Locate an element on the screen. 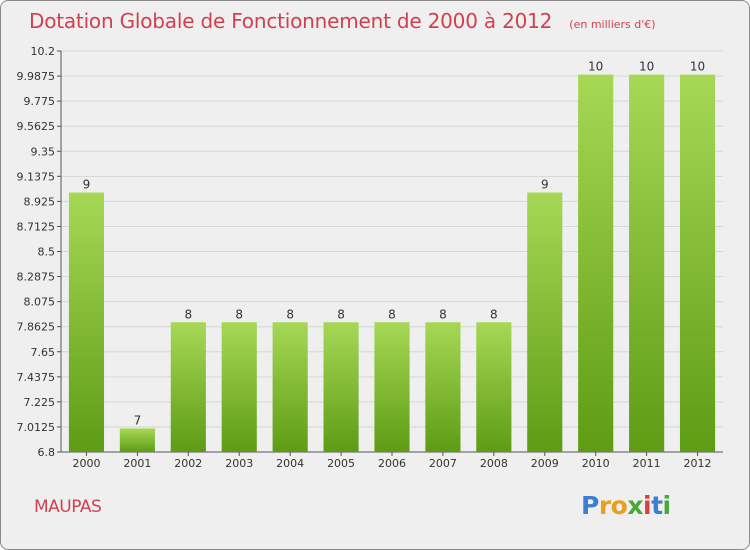  x-tick-label: 2007 is located at coordinates (443, 463).